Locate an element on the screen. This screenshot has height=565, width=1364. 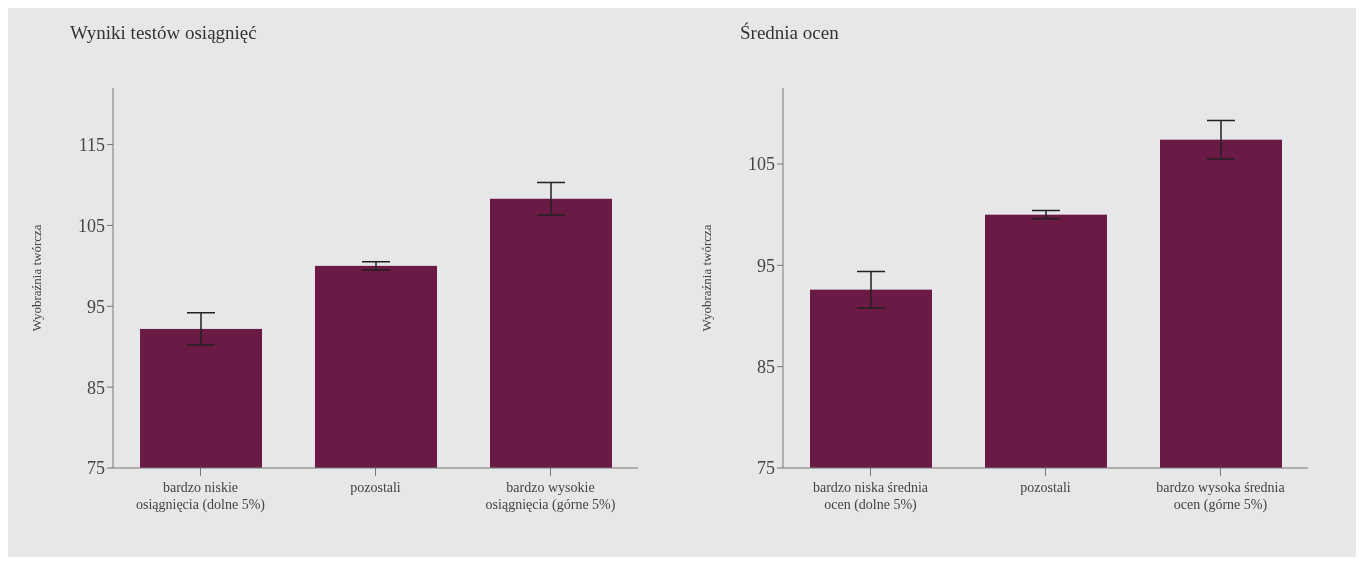
x-tick-label: bardzo niskie osiągnięcia (dolne 5%) is located at coordinates (200, 496).